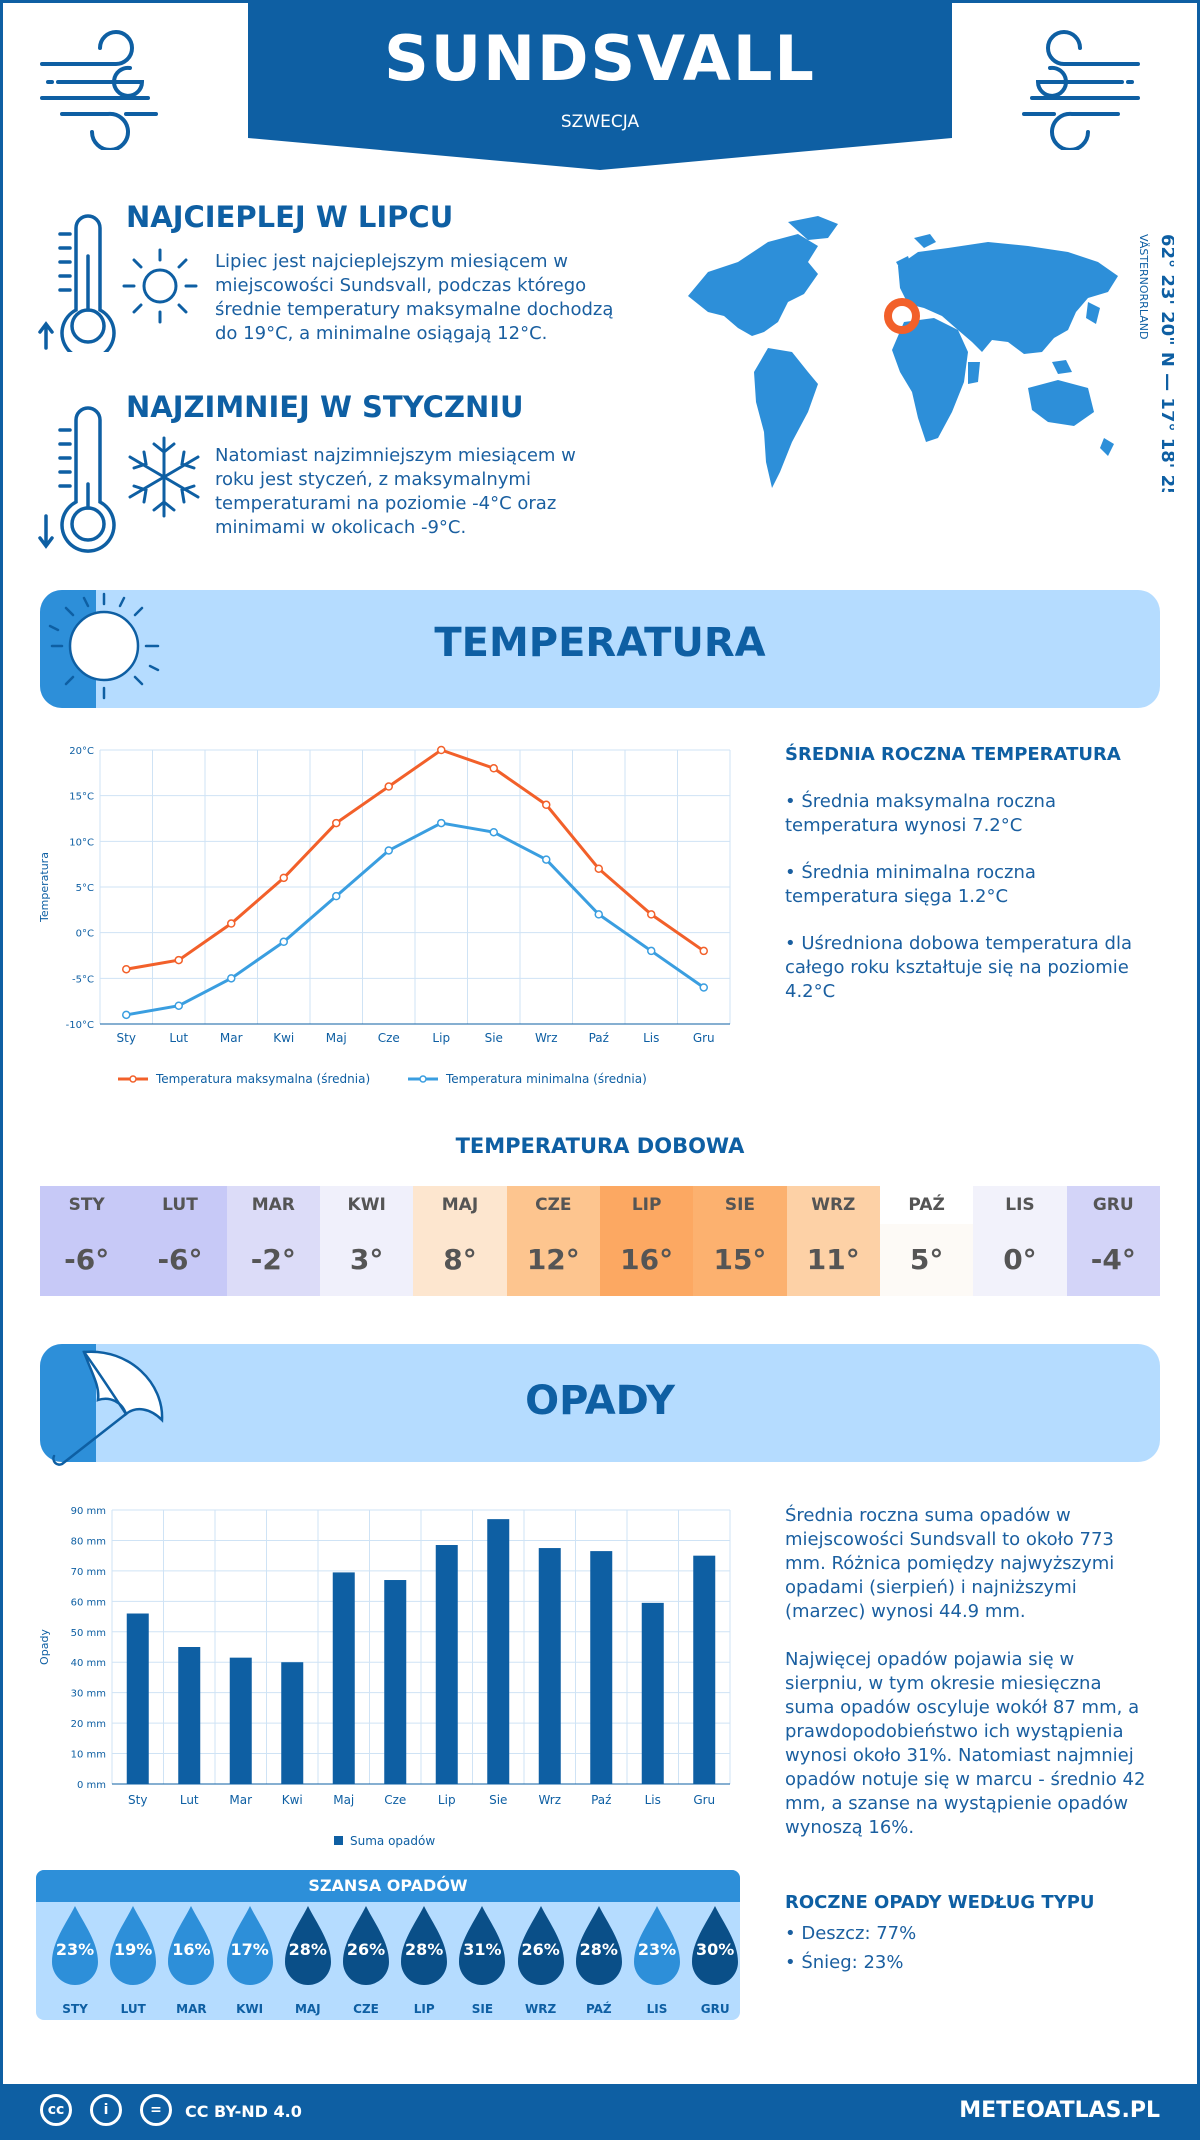 The width and height of the screenshot is (1200, 2140). I want to click on y-tick-label: 40 mm, so click(88, 1663).